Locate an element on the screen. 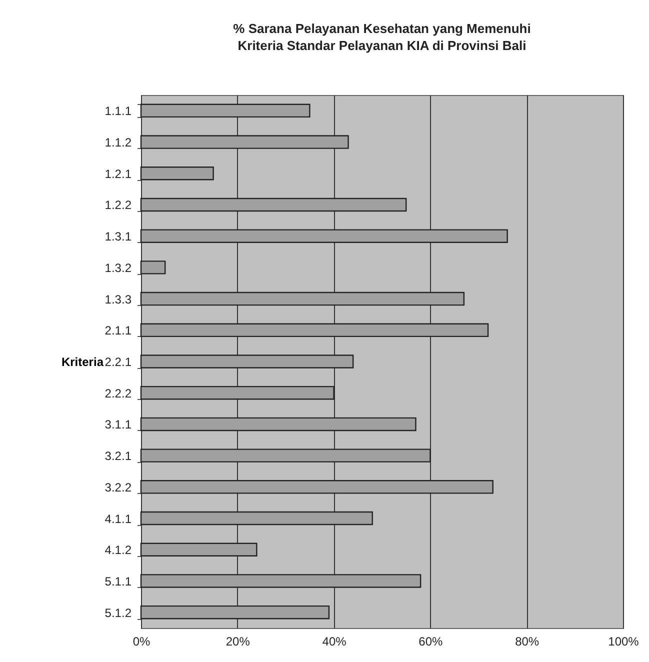 The image size is (649, 662). y-tick-label: 1.1.2 is located at coordinates (118, 143).